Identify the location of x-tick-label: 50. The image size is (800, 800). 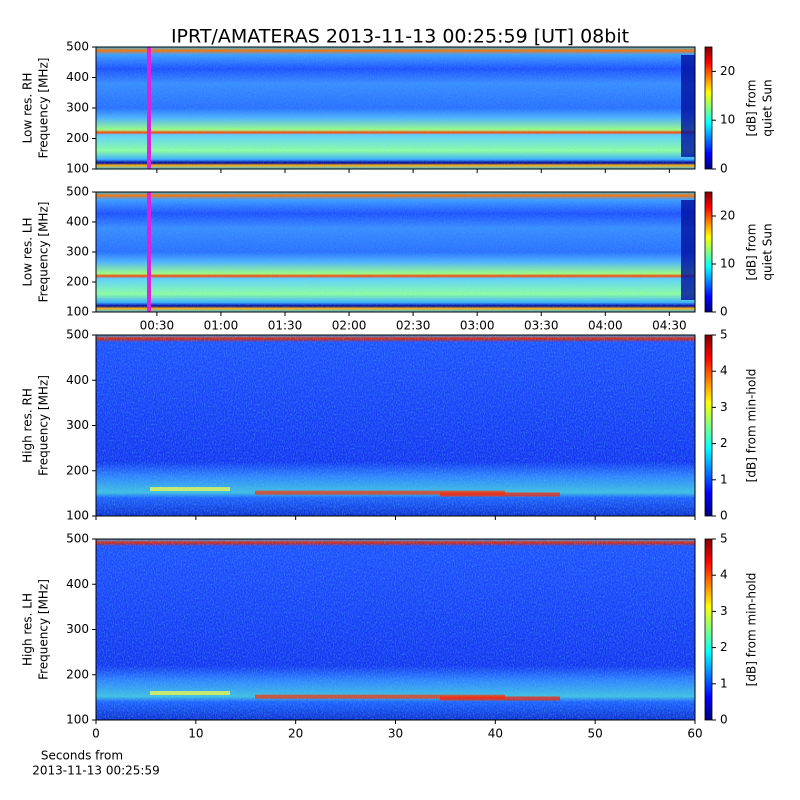
(595, 734).